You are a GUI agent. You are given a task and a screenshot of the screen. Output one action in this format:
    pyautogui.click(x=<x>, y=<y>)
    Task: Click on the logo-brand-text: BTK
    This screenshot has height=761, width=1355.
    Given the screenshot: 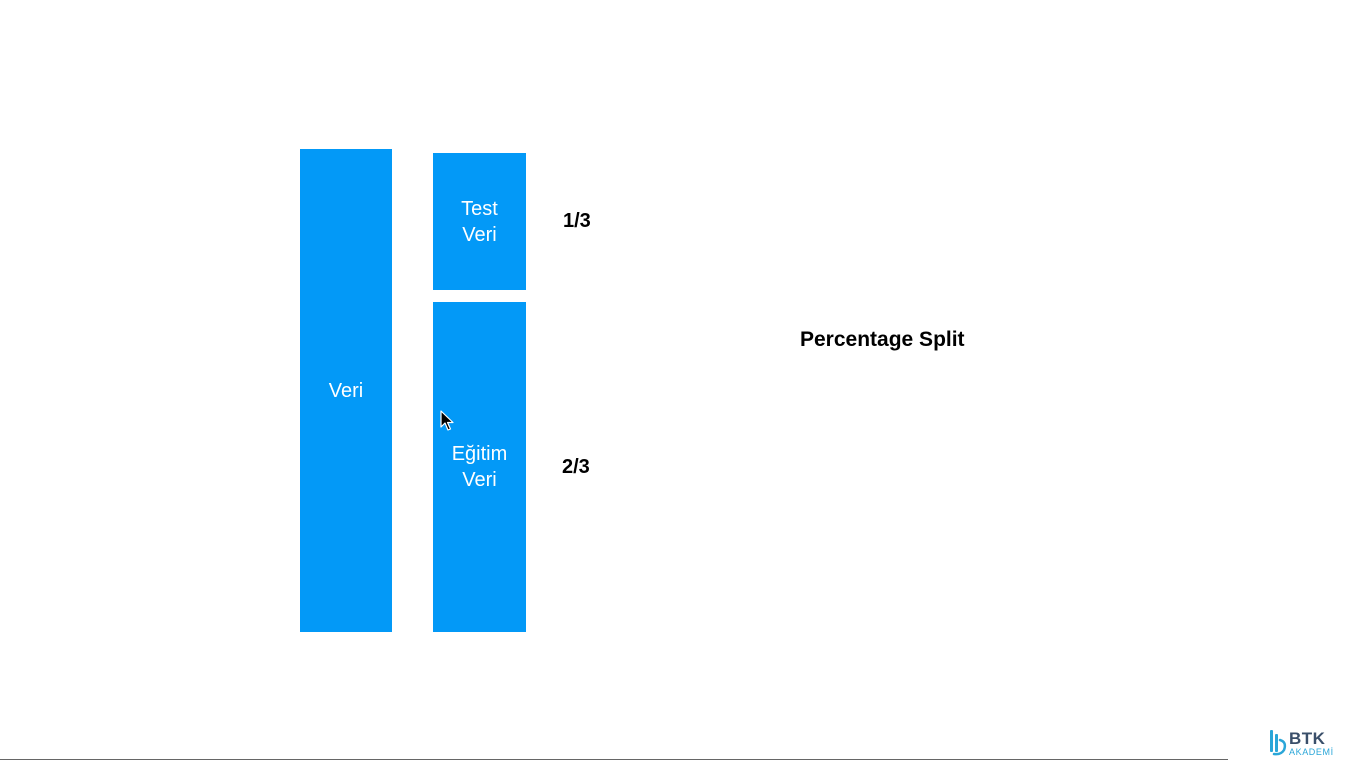 What is the action you would take?
    pyautogui.click(x=1307, y=738)
    